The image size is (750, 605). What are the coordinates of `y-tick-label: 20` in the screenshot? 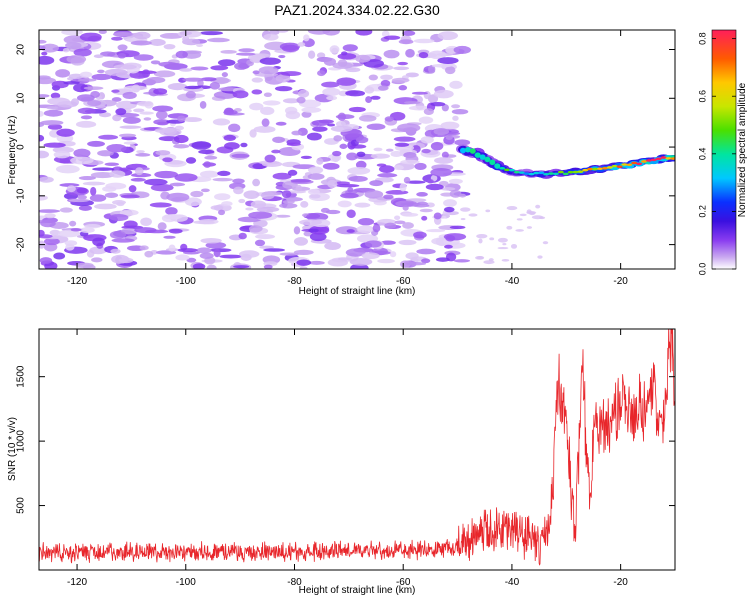 It's located at (21, 50).